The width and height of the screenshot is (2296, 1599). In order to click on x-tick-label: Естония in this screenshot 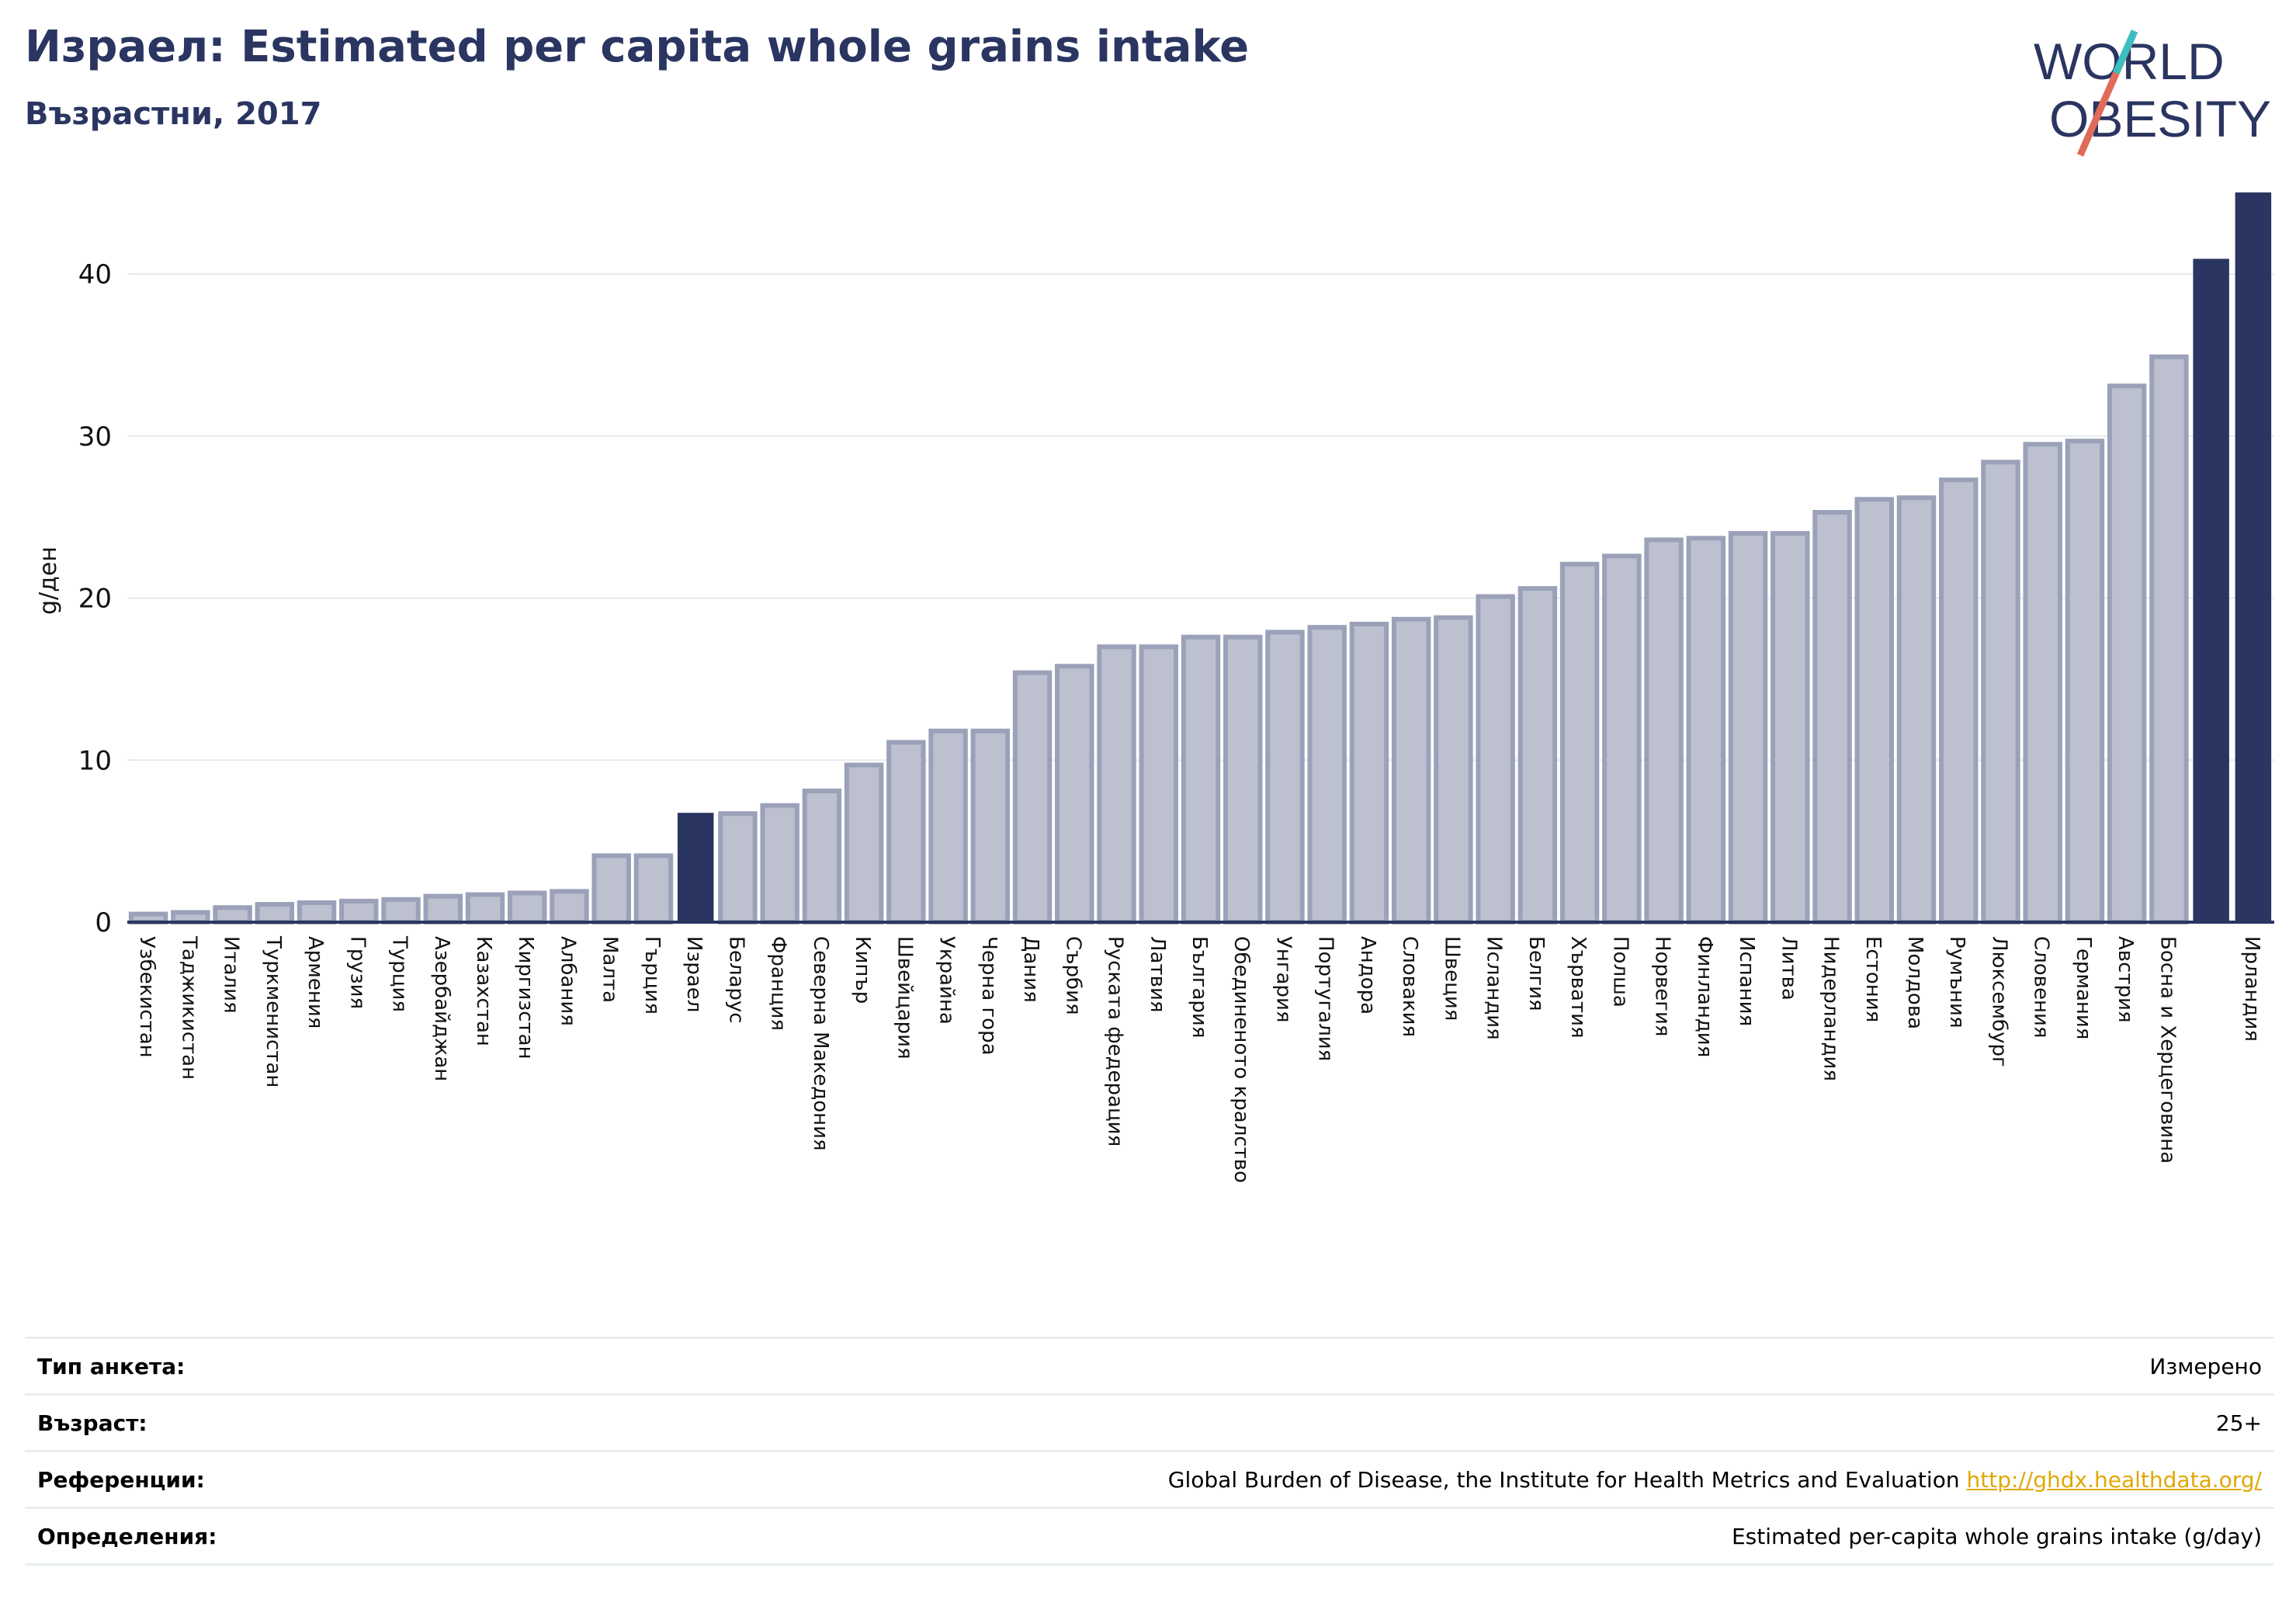, I will do `click(1873, 979)`.